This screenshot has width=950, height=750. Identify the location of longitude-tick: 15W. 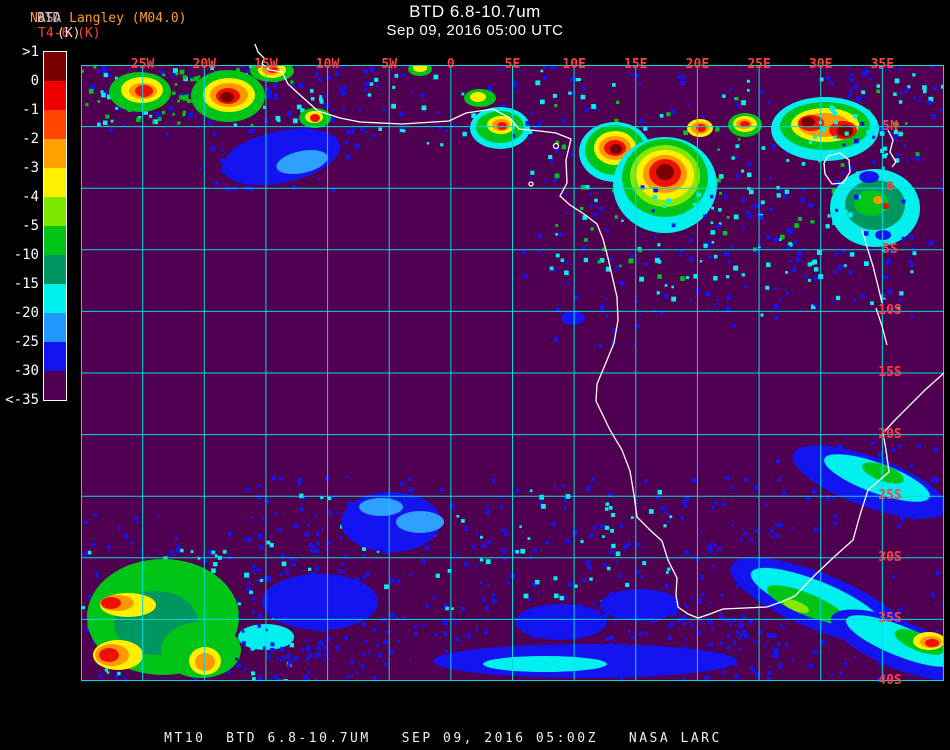
(266, 64).